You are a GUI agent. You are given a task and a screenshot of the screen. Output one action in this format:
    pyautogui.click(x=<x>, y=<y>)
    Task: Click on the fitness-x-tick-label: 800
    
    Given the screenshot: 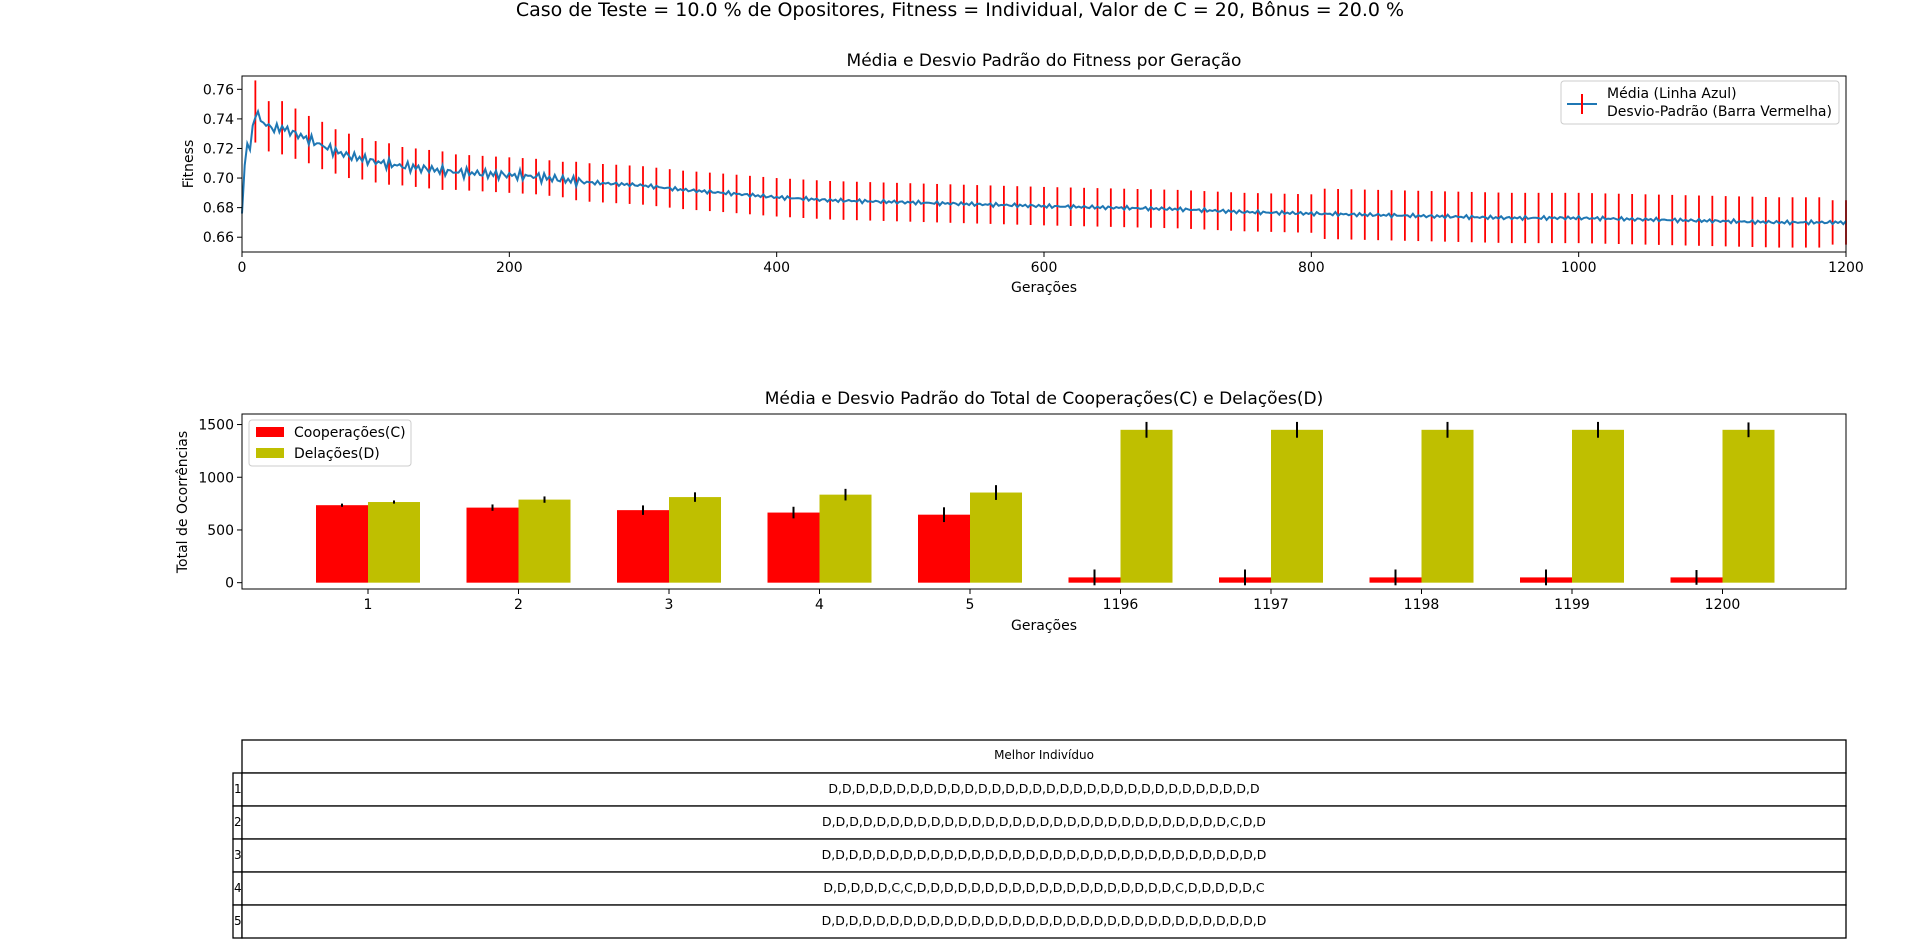 What is the action you would take?
    pyautogui.click(x=1311, y=268)
    